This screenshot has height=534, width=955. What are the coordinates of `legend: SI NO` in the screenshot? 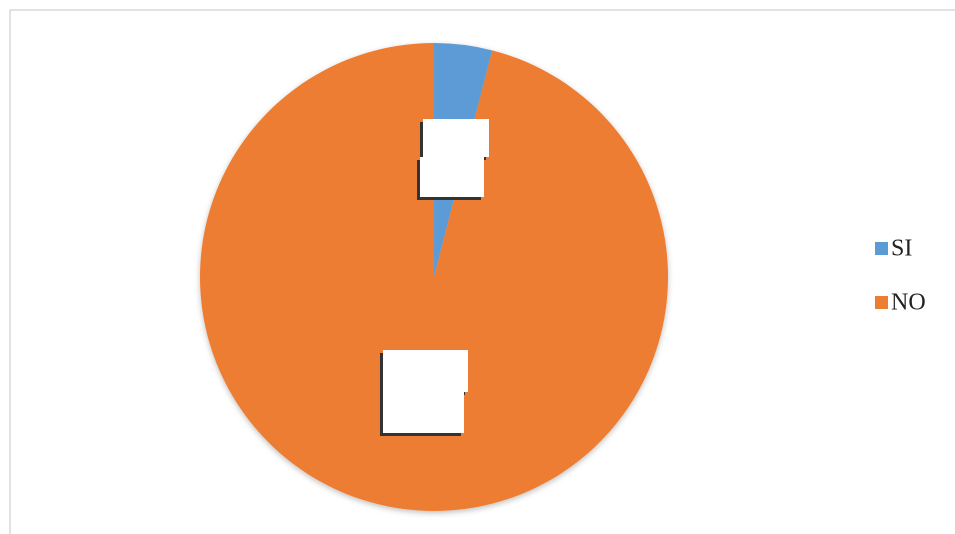 It's located at (900, 276).